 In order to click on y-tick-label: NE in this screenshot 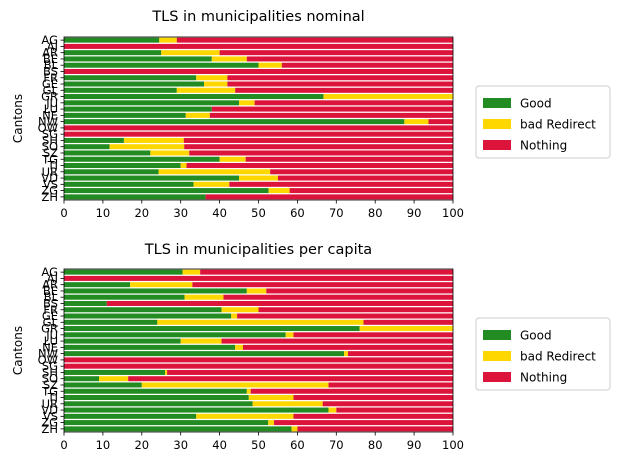, I will do `click(50, 347)`.